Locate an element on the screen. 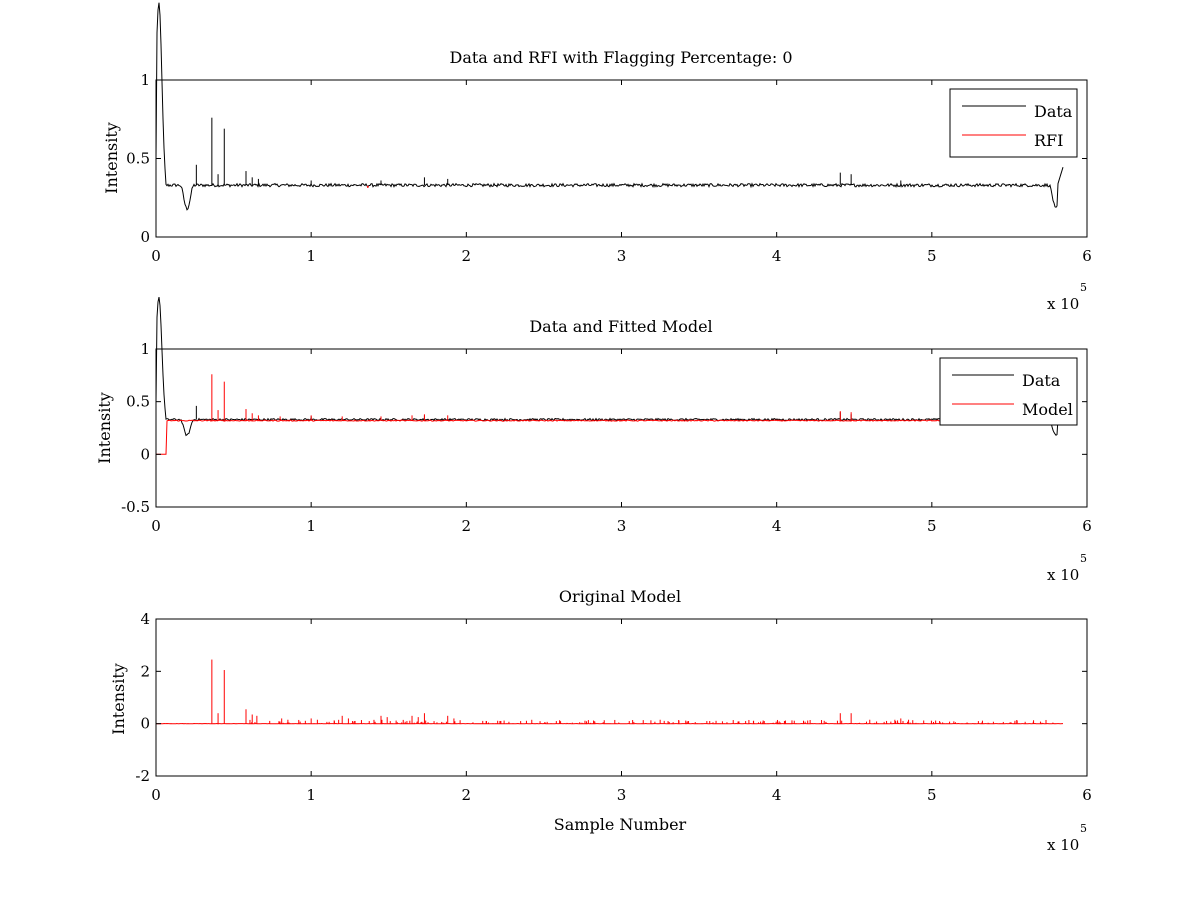 This screenshot has width=1200, height=900. panel-2-ytick-label-0: -0.5 is located at coordinates (135, 507).